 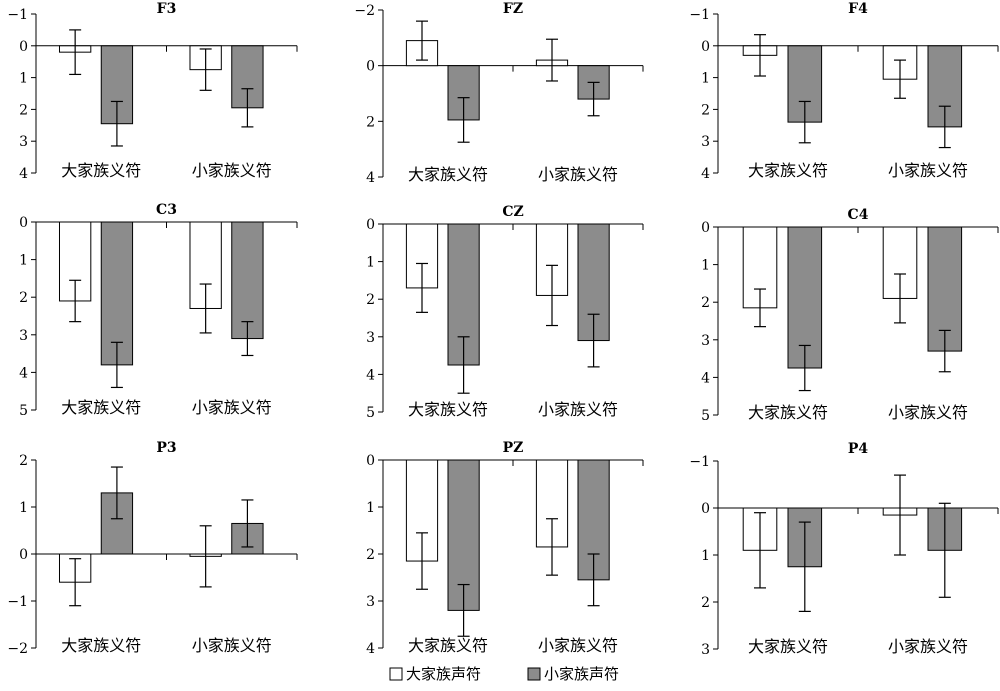 What do you see at coordinates (513, 9) in the screenshot?
I see `panel-title: FZ` at bounding box center [513, 9].